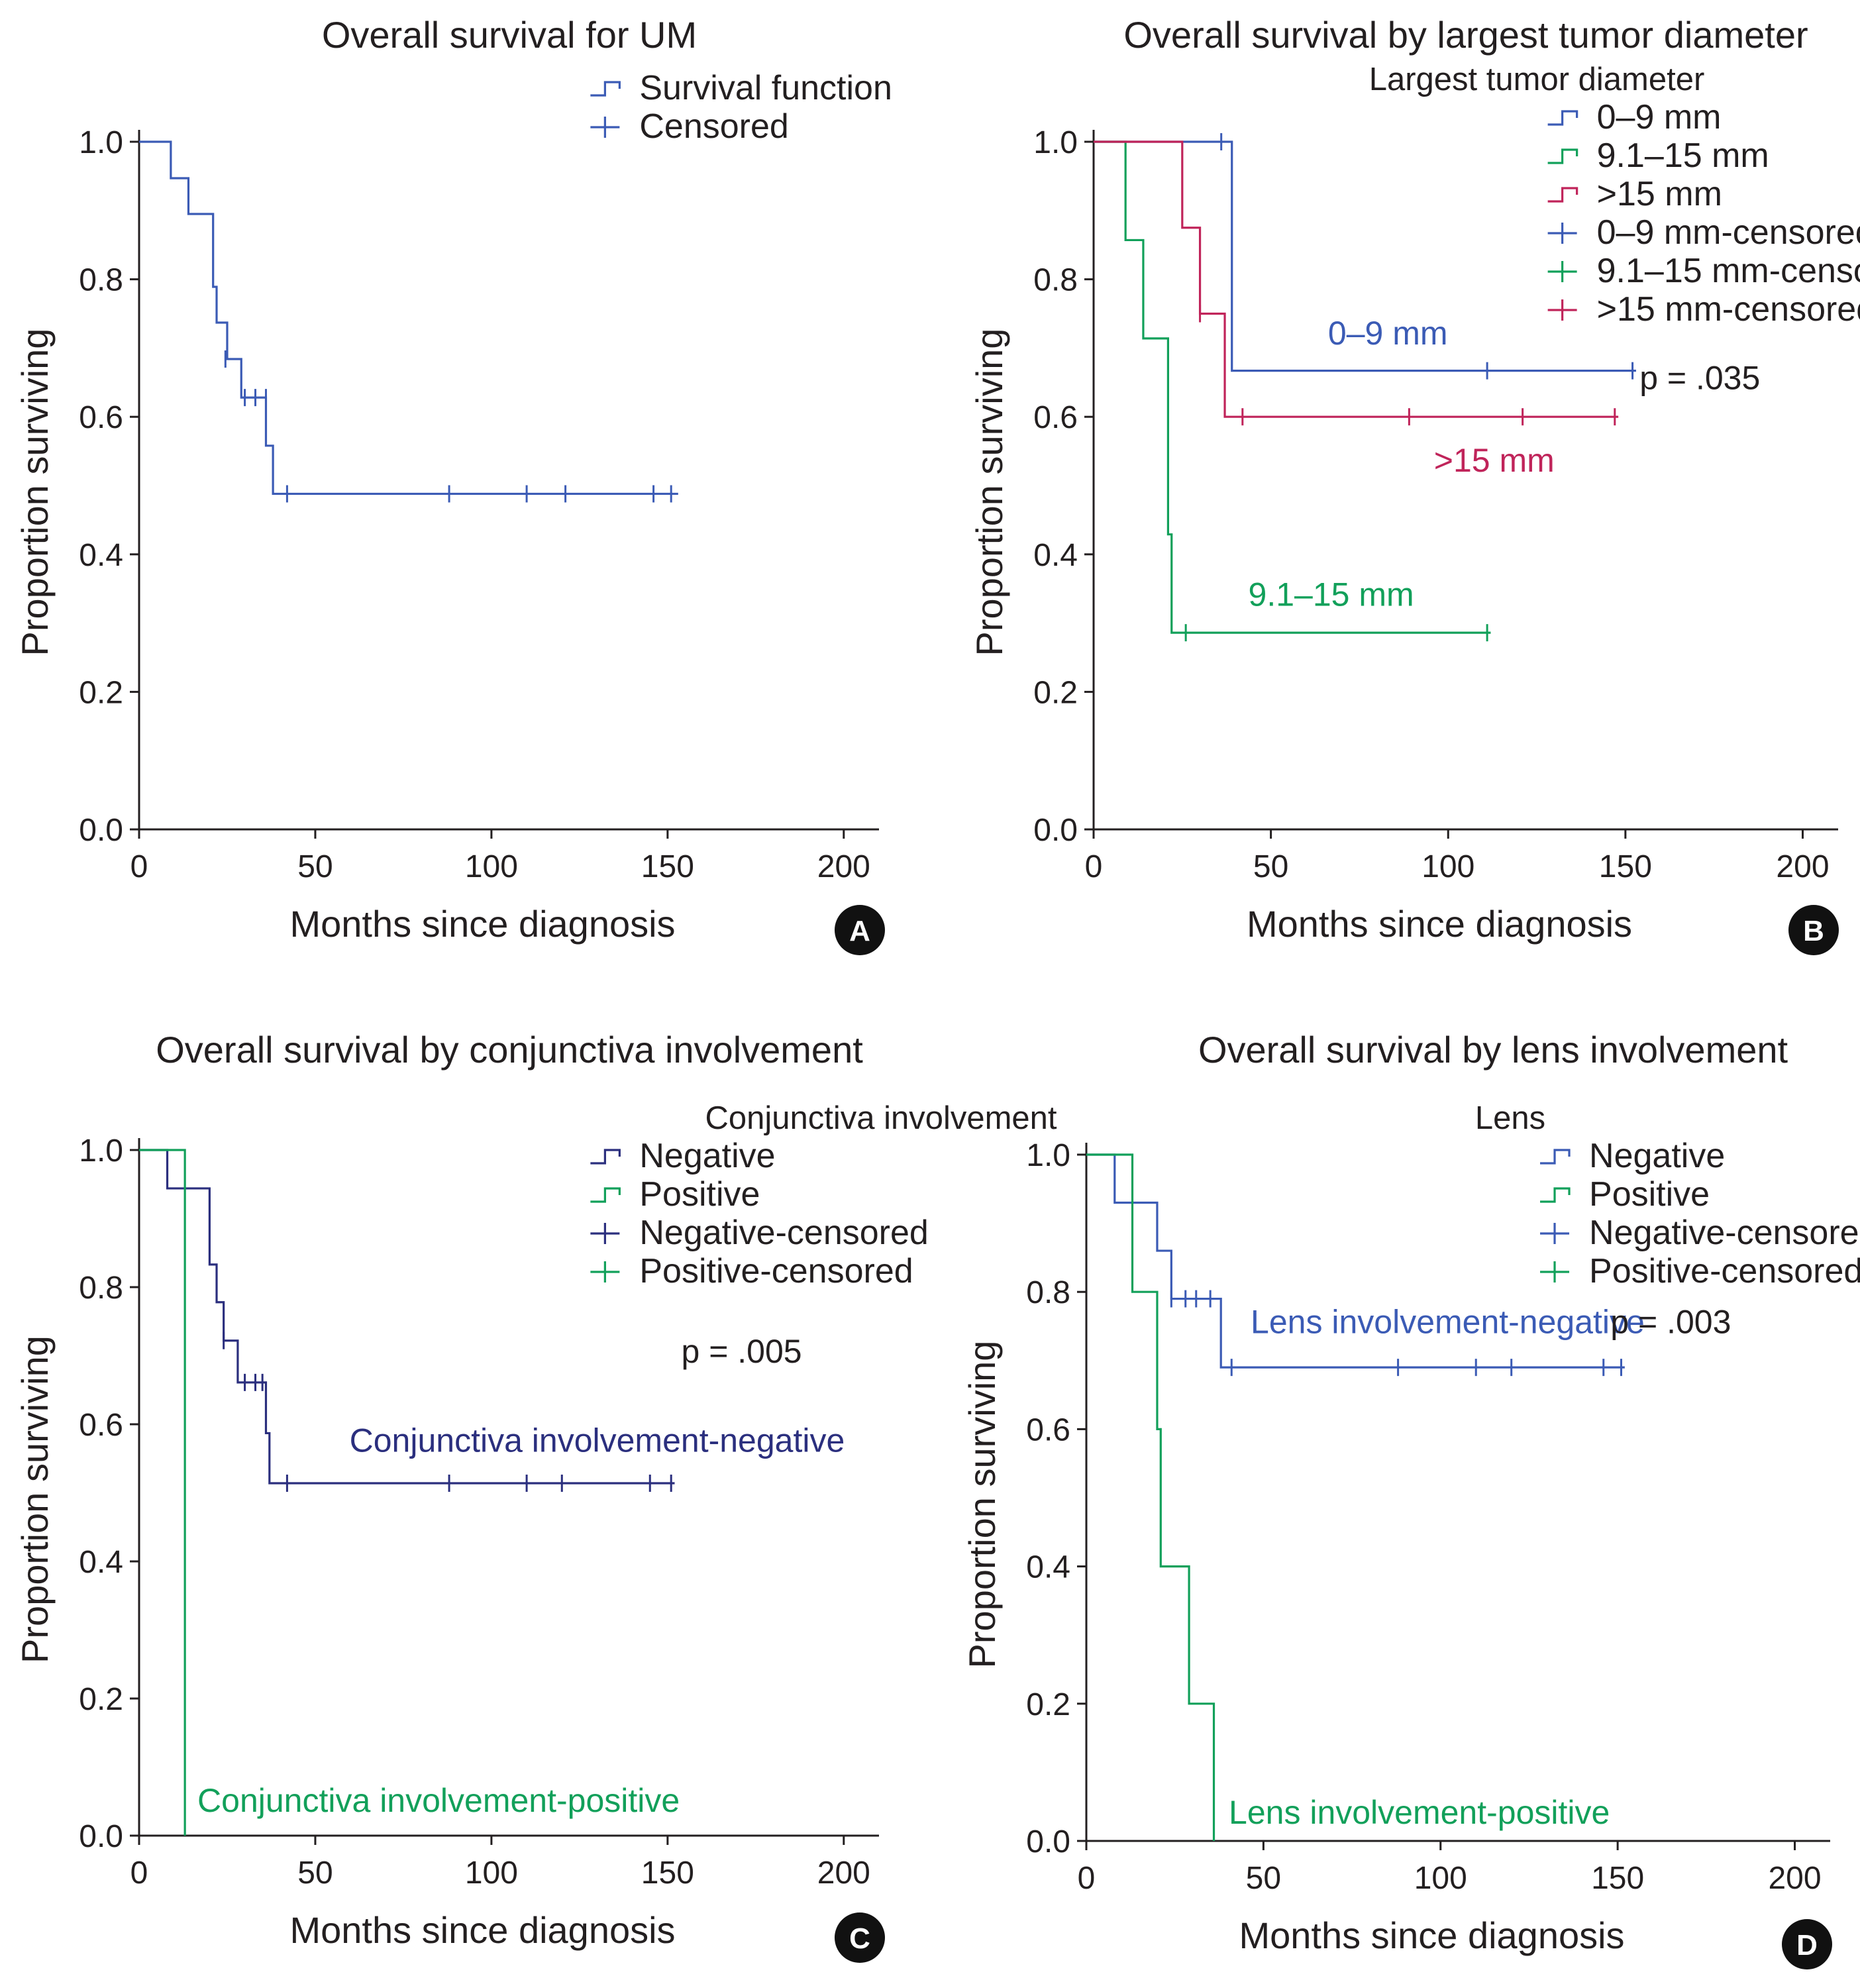  I want to click on panel-badge-letter: D, so click(1807, 1945).